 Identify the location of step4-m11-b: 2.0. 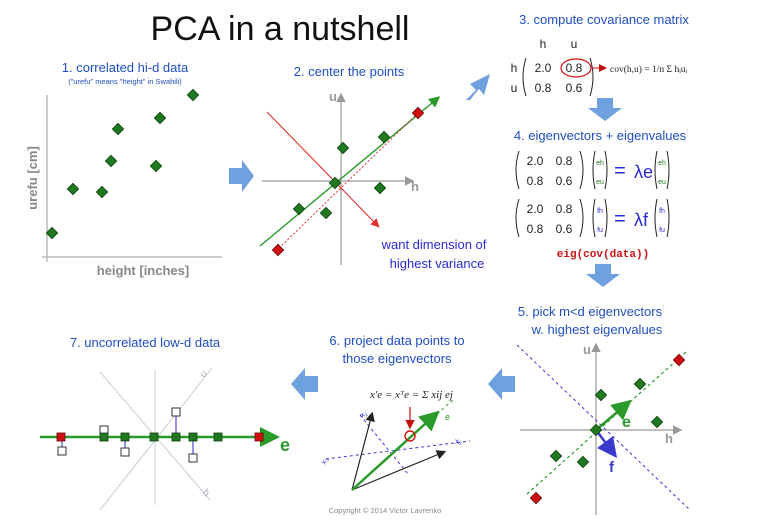
(535, 209).